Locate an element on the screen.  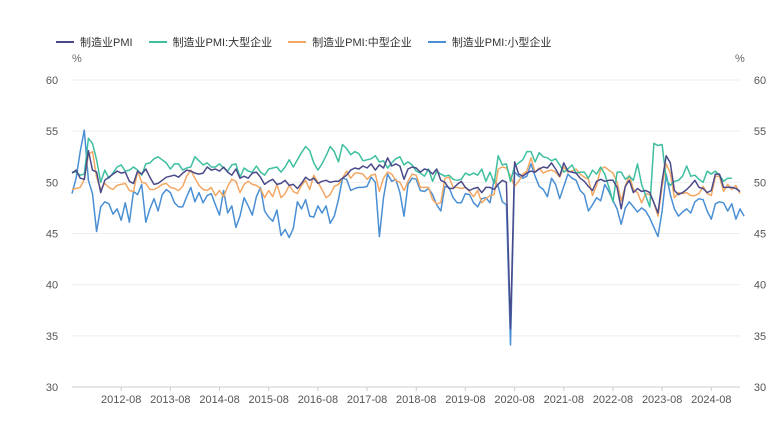
legend-item-large: 制造业PMI:大型企业 is located at coordinates (210, 42).